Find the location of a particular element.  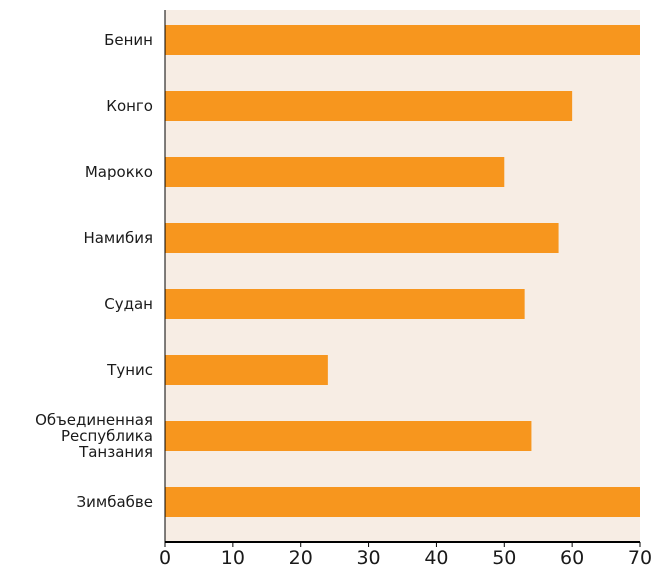

category-label-line: Конго is located at coordinates (129, 106).